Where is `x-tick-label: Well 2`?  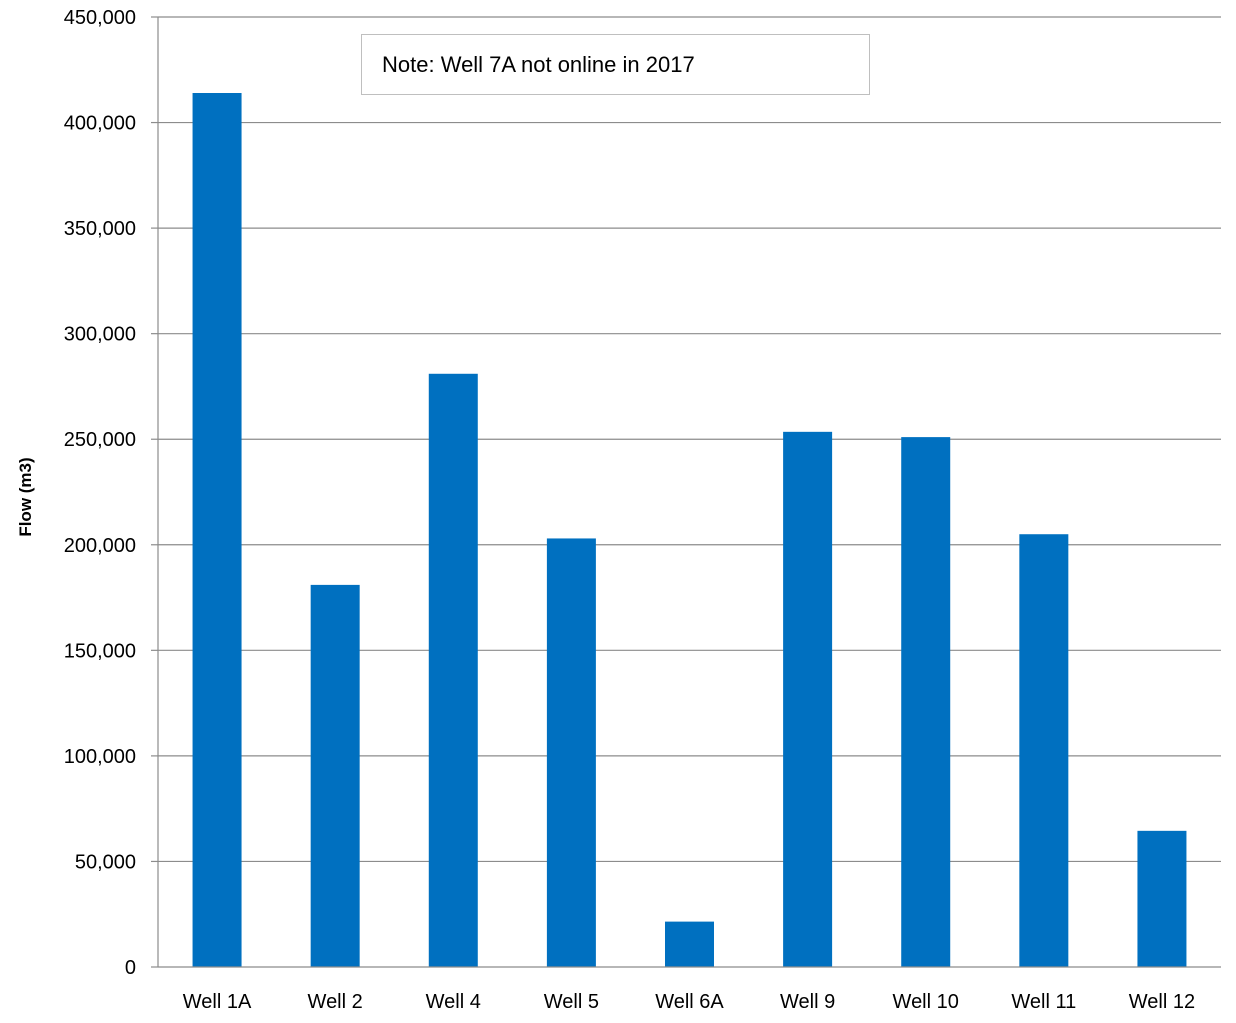
x-tick-label: Well 2 is located at coordinates (335, 1002).